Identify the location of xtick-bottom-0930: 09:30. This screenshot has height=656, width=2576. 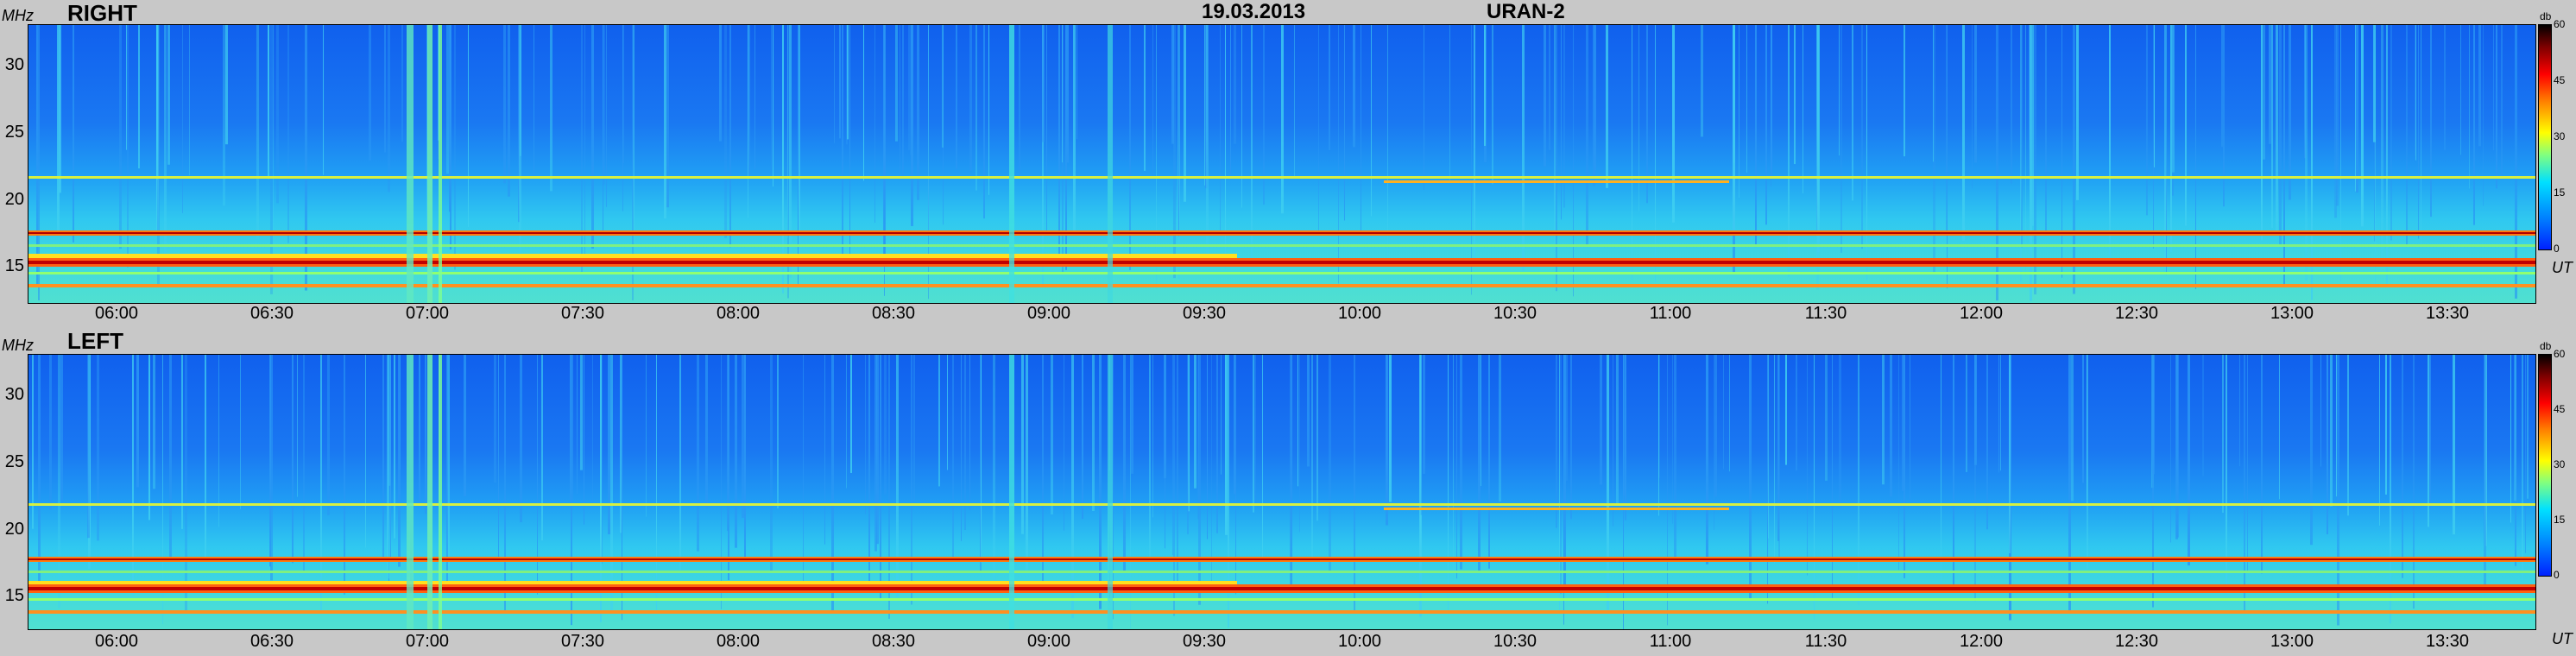
(1204, 641).